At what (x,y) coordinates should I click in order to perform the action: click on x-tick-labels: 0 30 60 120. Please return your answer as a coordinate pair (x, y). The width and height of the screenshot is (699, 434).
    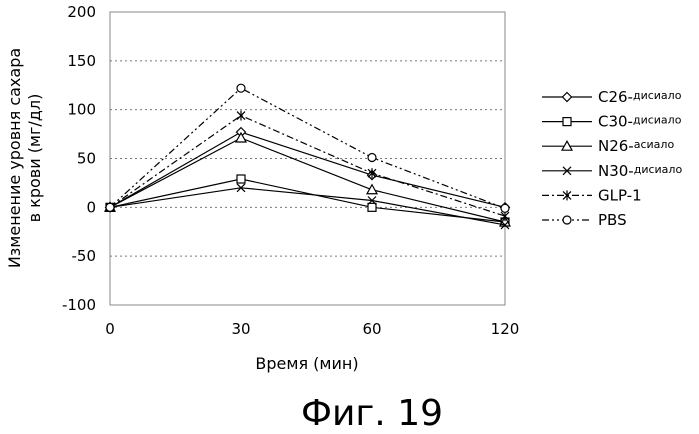
    Looking at the image, I should click on (312, 329).